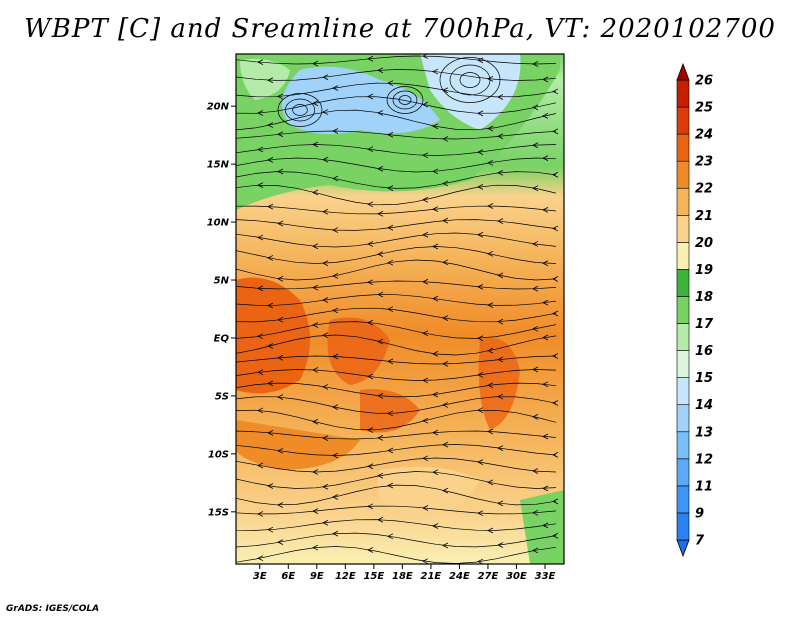  I want to click on lon-tick-label: 30E, so click(516, 576).